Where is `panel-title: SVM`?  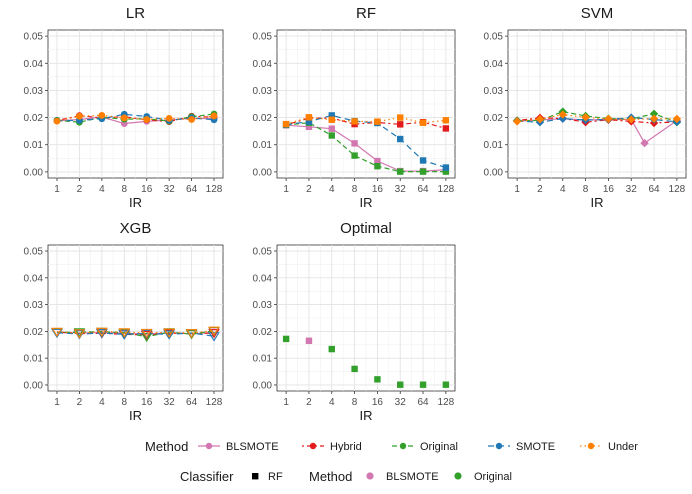 panel-title: SVM is located at coordinates (597, 13).